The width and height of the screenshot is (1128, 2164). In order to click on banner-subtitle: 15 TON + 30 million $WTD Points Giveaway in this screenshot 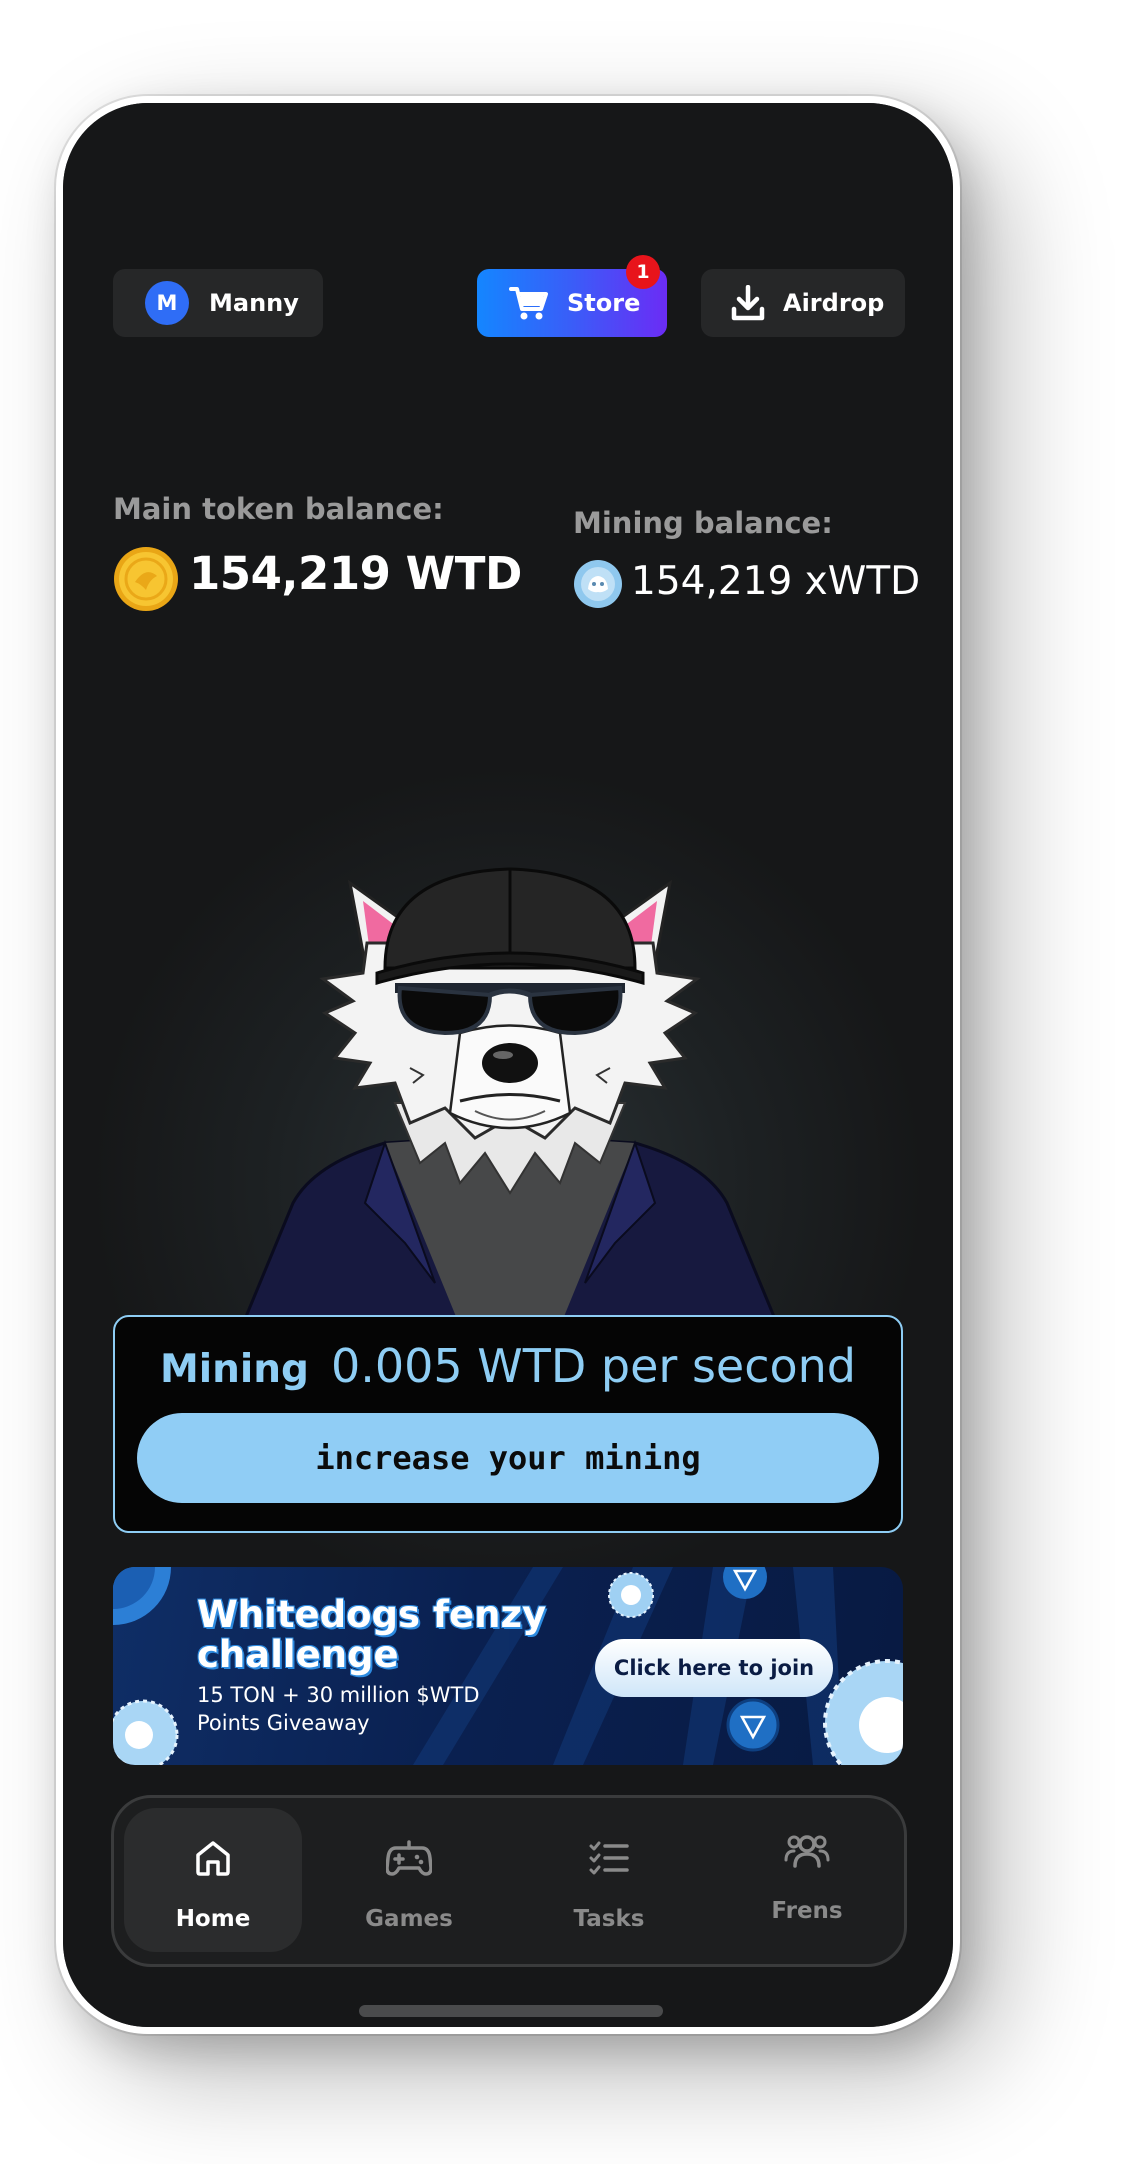, I will do `click(338, 1709)`.